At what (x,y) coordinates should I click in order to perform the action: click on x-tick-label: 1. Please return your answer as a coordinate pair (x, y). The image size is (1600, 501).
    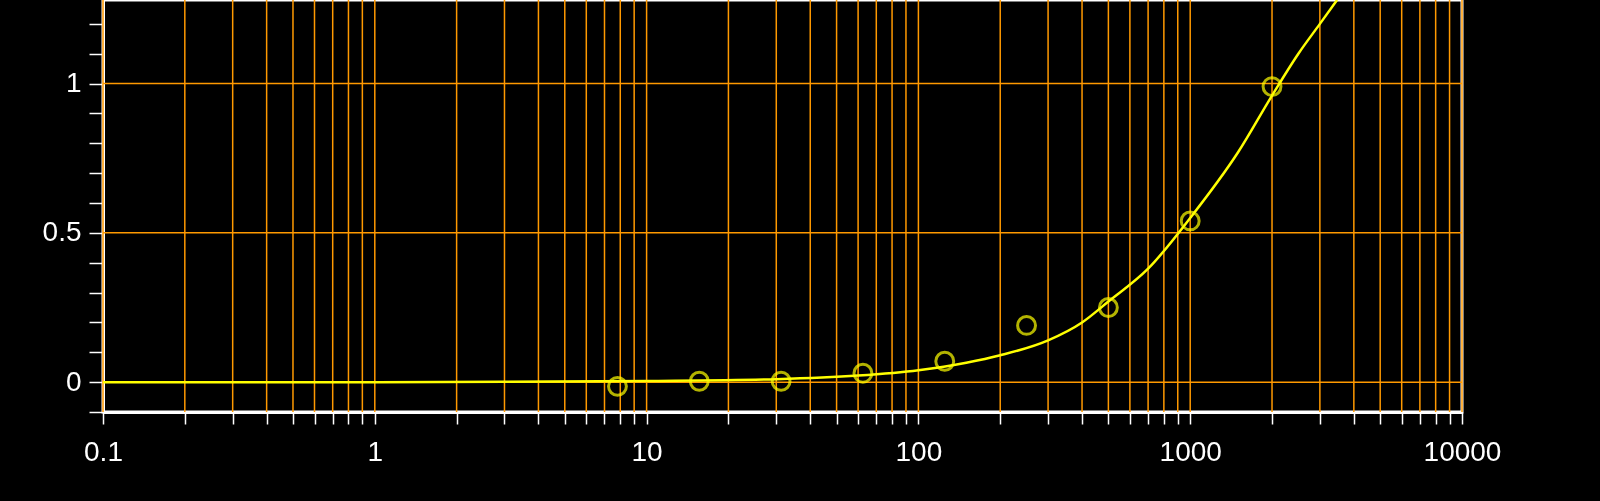
    Looking at the image, I should click on (375, 451).